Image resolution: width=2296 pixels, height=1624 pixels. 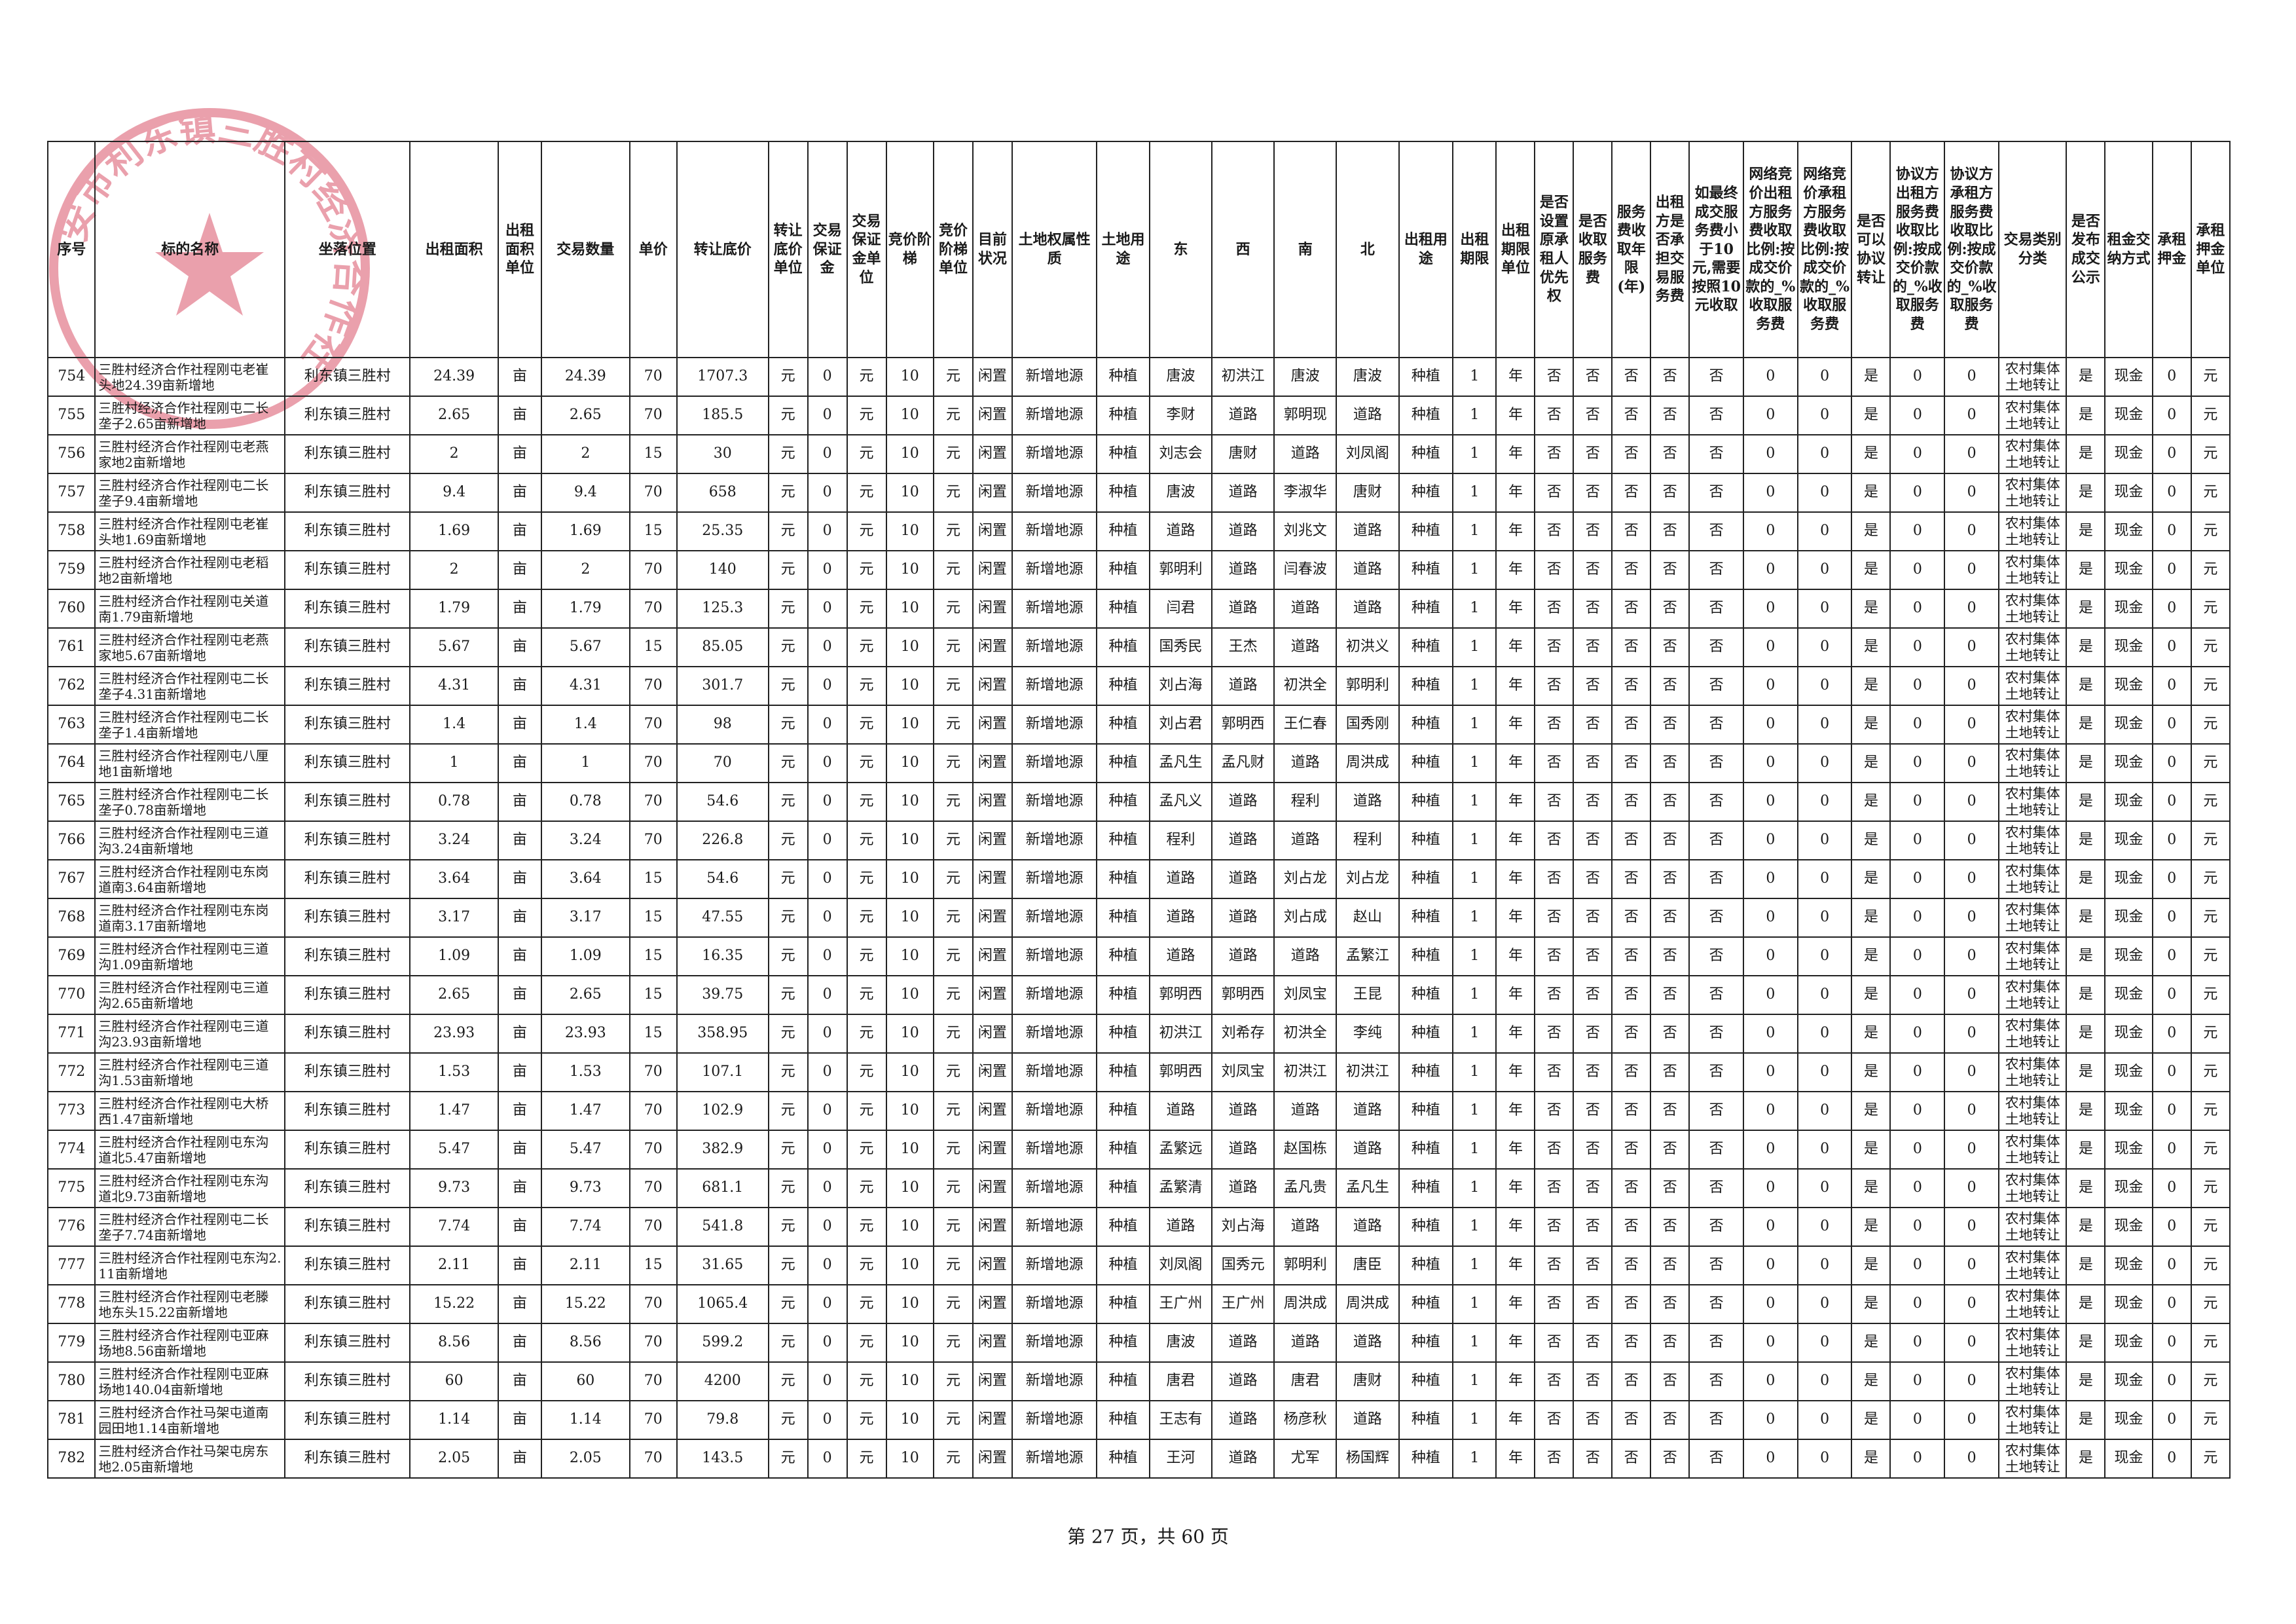 What do you see at coordinates (585, 879) in the screenshot?
I see `cell-quantity: 3.64` at bounding box center [585, 879].